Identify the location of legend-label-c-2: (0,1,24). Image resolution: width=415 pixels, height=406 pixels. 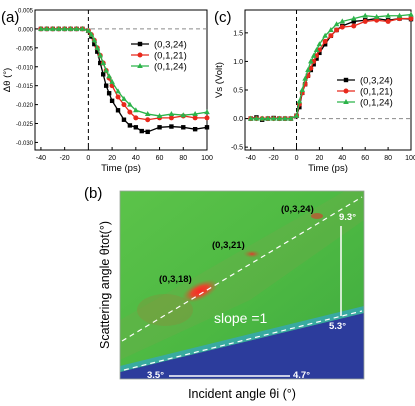
(376, 103).